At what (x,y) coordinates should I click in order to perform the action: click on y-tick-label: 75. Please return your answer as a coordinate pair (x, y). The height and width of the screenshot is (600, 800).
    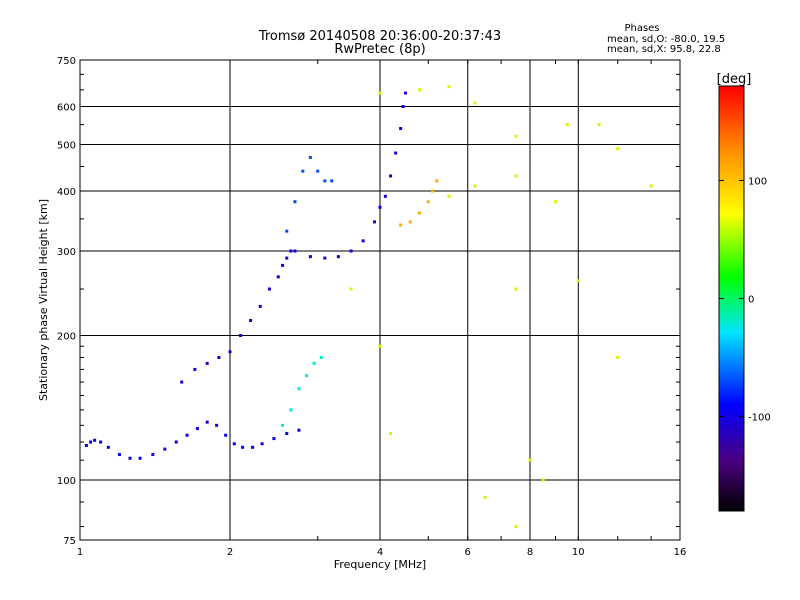
    Looking at the image, I should click on (69, 541).